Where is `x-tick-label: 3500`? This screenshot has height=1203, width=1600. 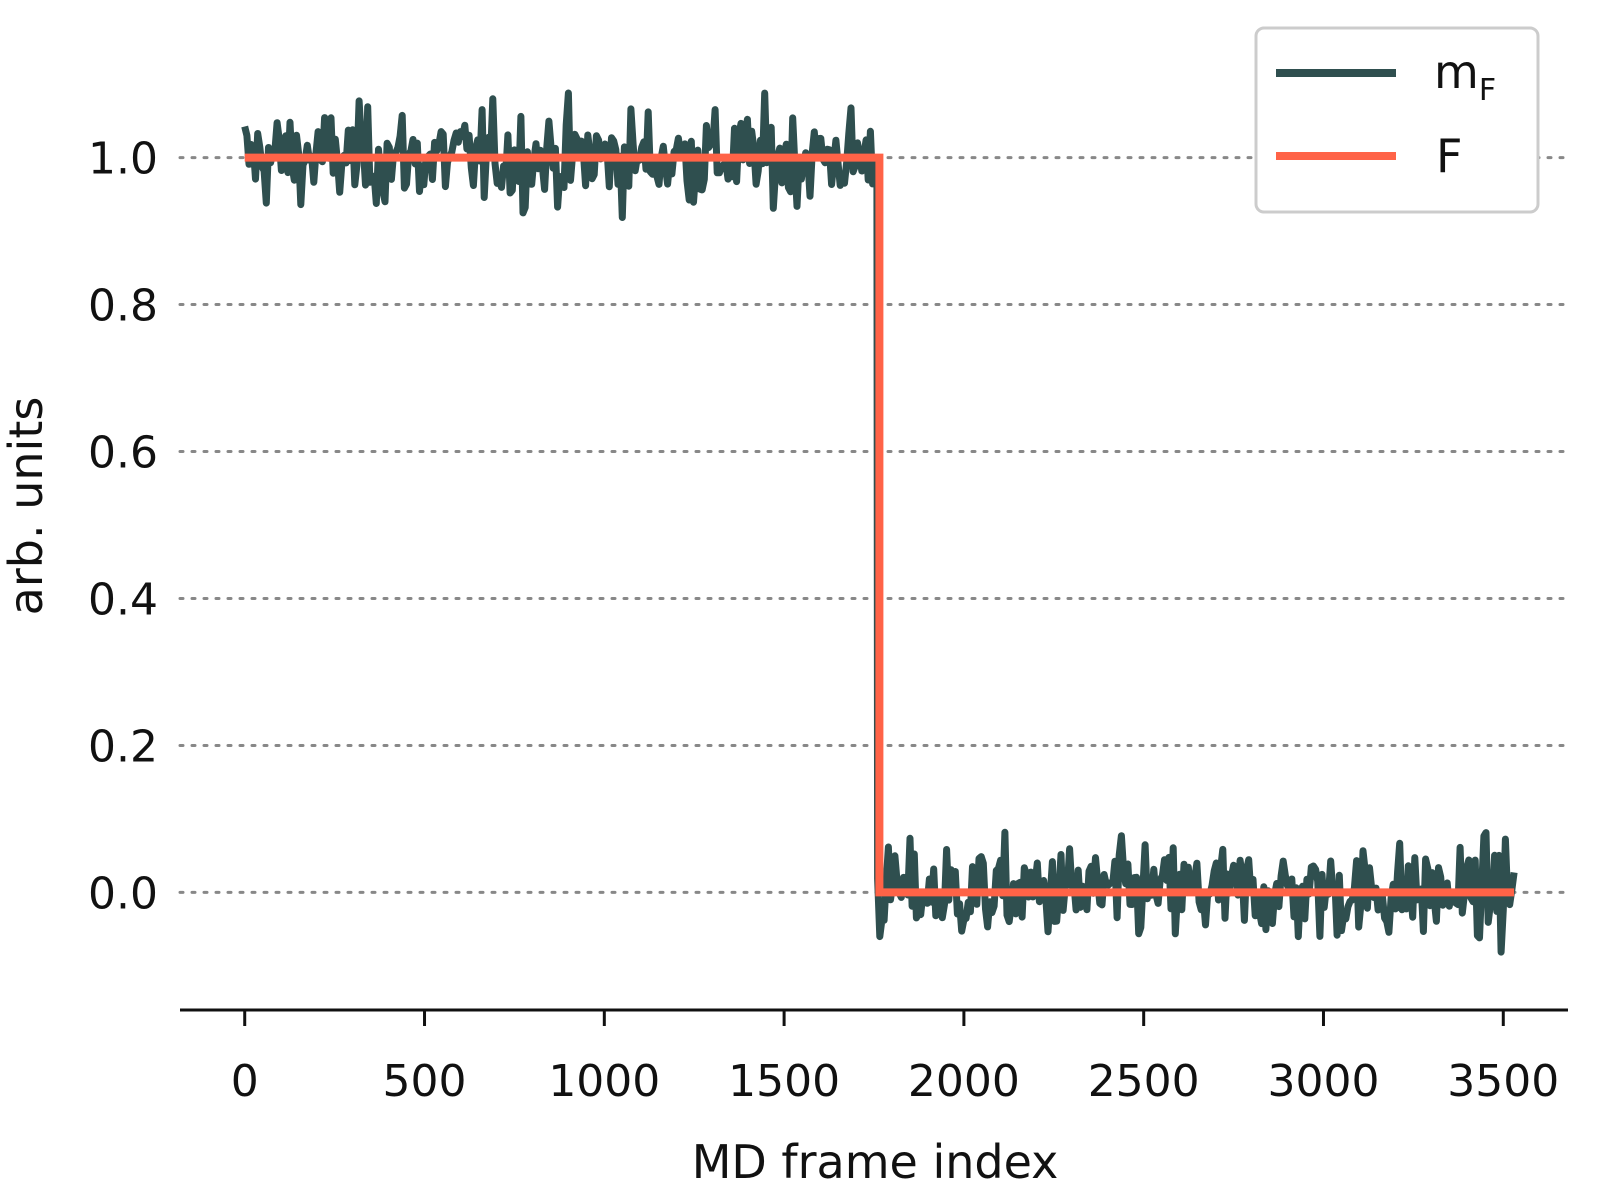
x-tick-label: 3500 is located at coordinates (1503, 1081).